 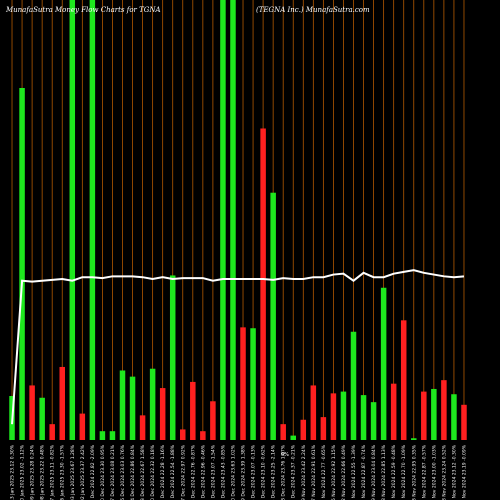 I want to click on x-tick-label: Tue 24 Dec 2024 22.86 0.84%, so click(x=133, y=472).